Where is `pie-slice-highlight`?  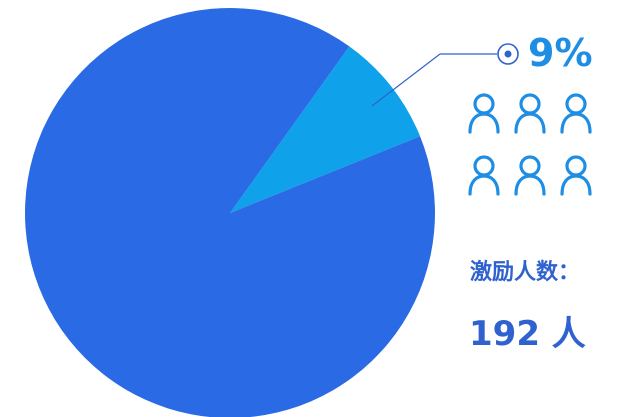
pie-slice-highlight is located at coordinates (325, 129).